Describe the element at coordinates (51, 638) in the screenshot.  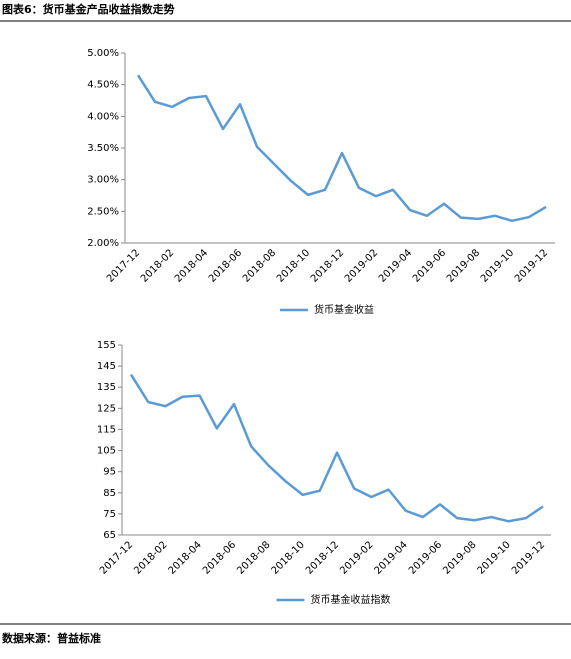
I see `source: 数据来源：普益标准` at that location.